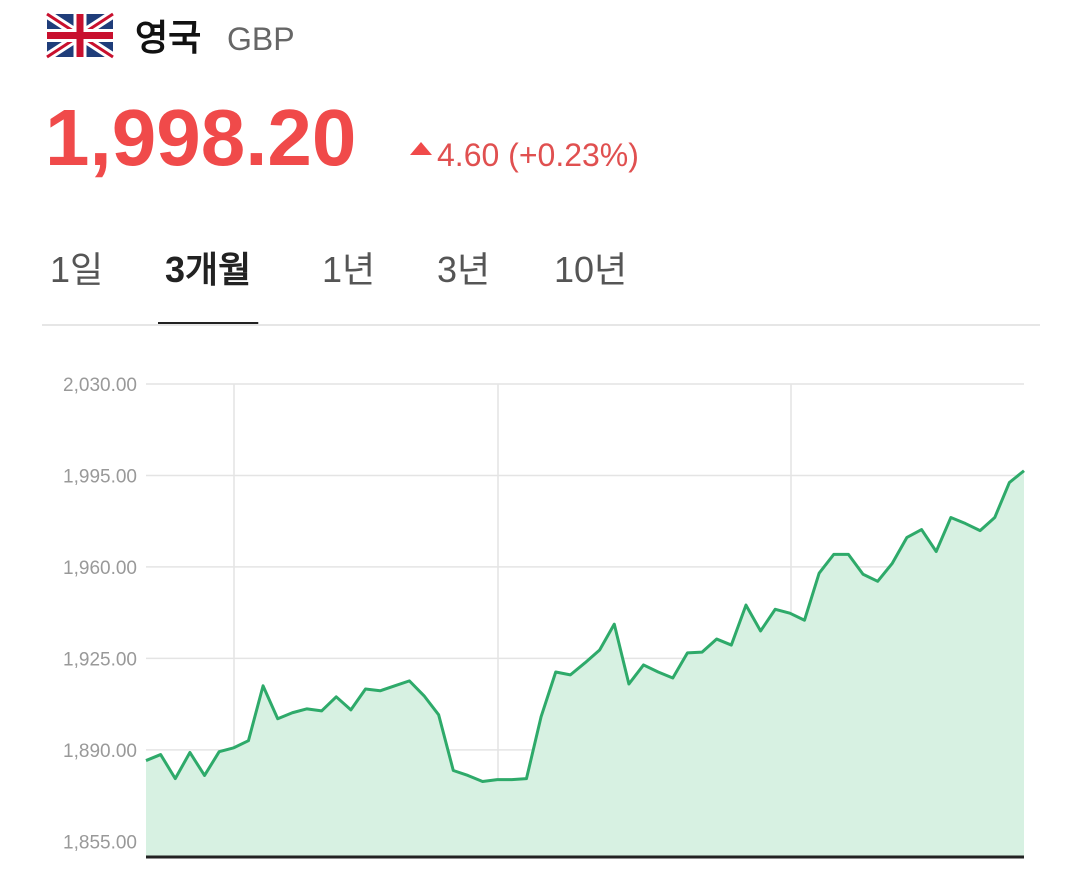  Describe the element at coordinates (100, 385) in the screenshot. I see `y-tick-label: 2,030.00` at that location.